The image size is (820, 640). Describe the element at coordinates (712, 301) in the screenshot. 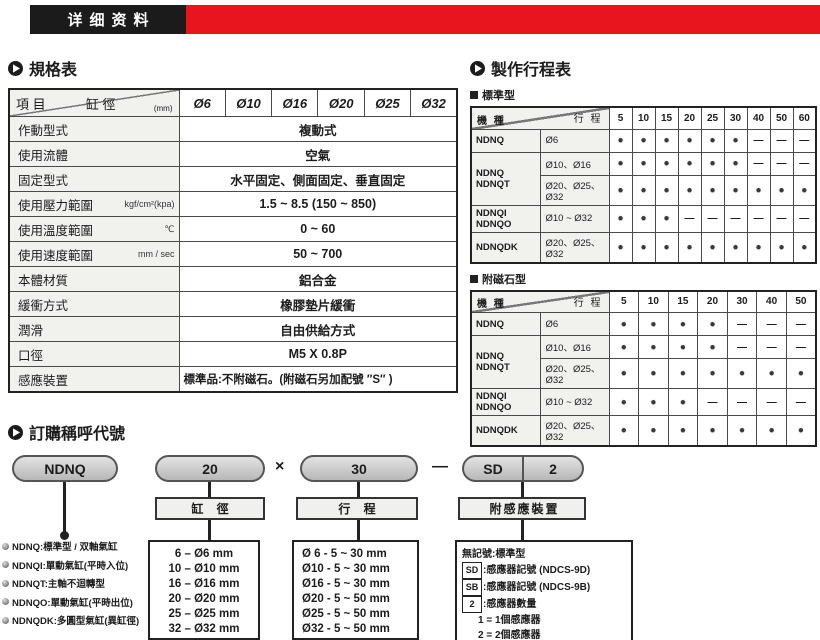

I see `stroke-column-header: 20` at that location.